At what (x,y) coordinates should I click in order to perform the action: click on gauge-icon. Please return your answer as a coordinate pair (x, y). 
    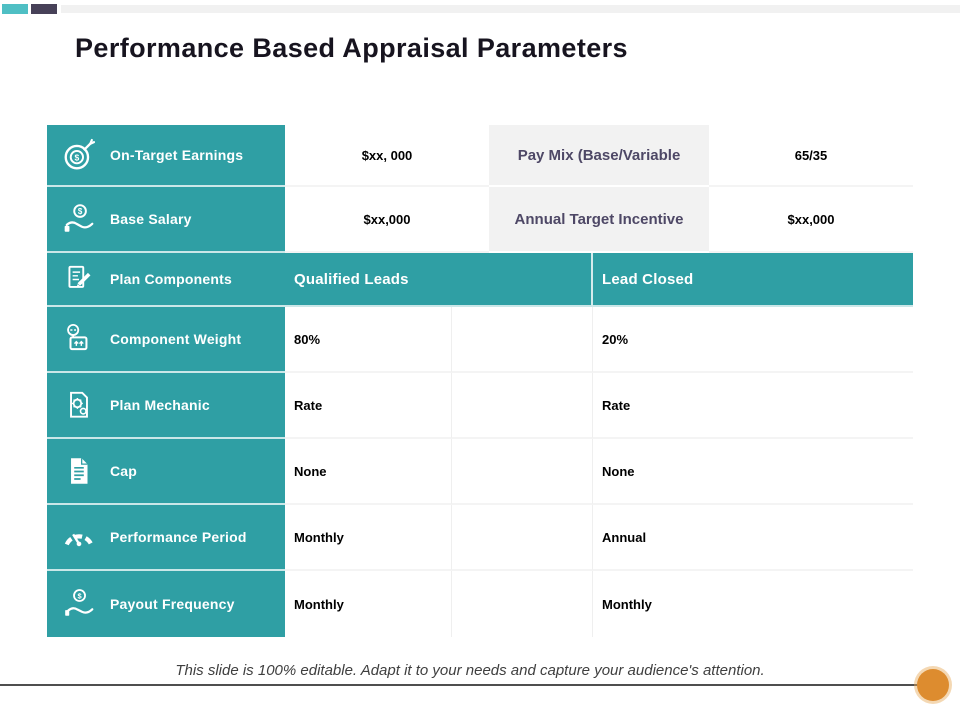
    Looking at the image, I should click on (79, 537).